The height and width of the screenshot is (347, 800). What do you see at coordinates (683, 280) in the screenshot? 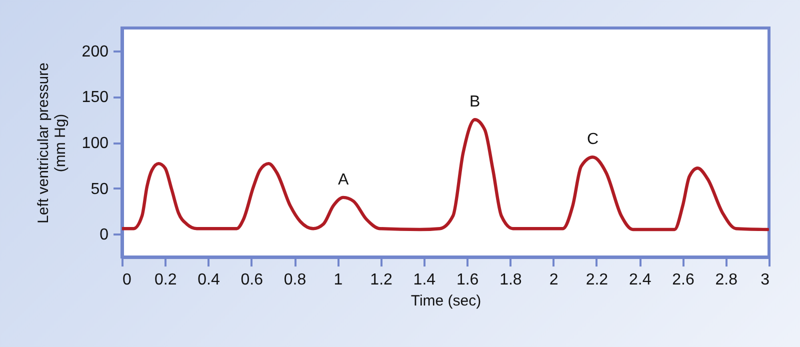
I see `x-tick-label: 2.6` at bounding box center [683, 280].